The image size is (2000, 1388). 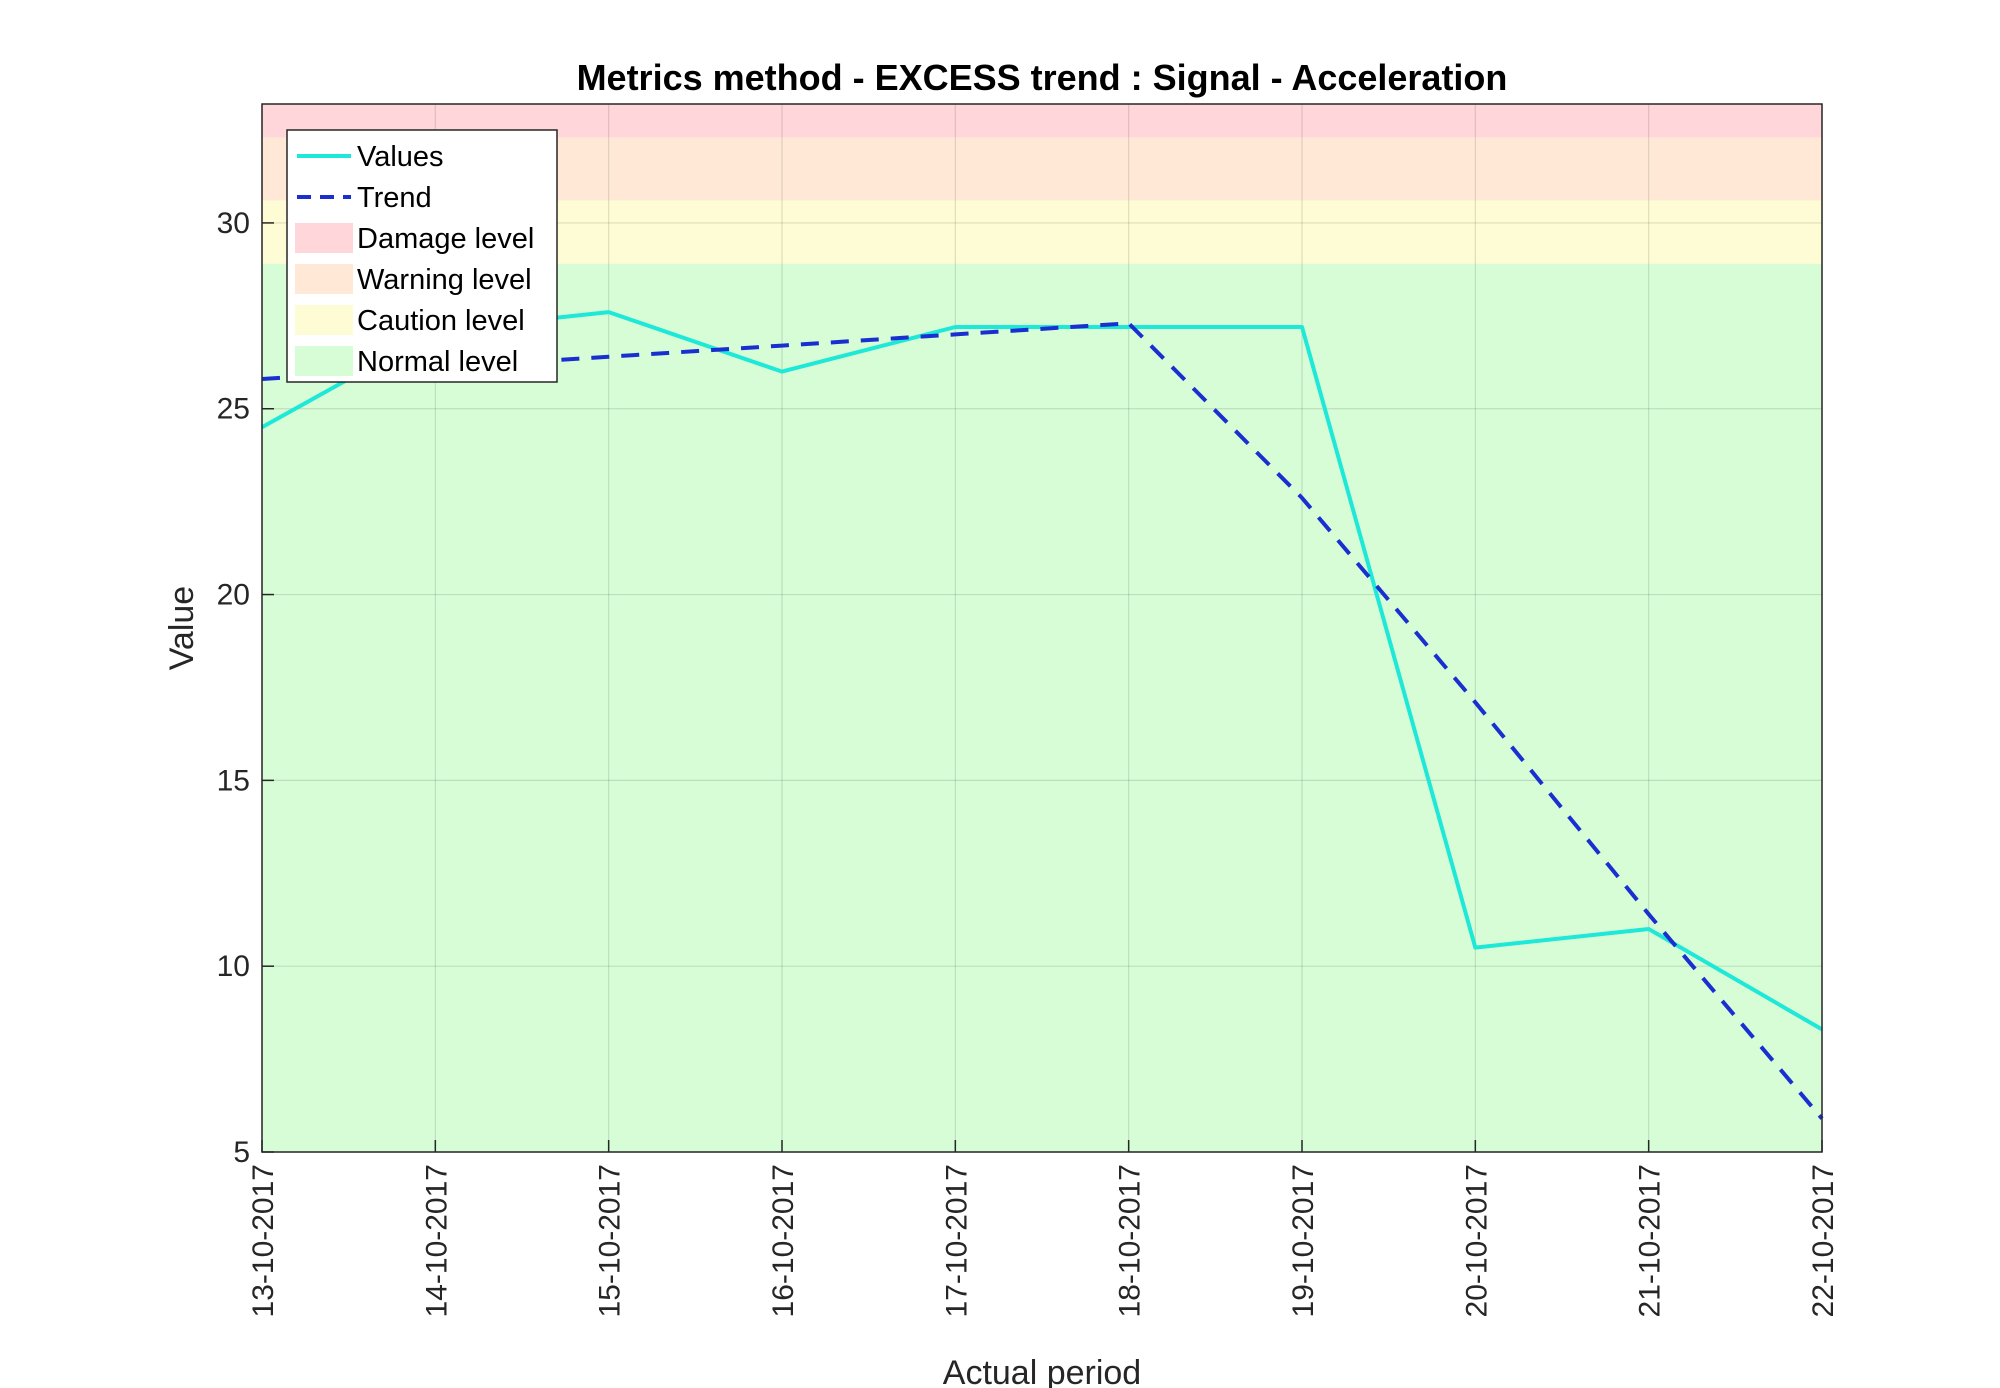 What do you see at coordinates (445, 239) in the screenshot?
I see `legend-damage-level-label: Damage level` at bounding box center [445, 239].